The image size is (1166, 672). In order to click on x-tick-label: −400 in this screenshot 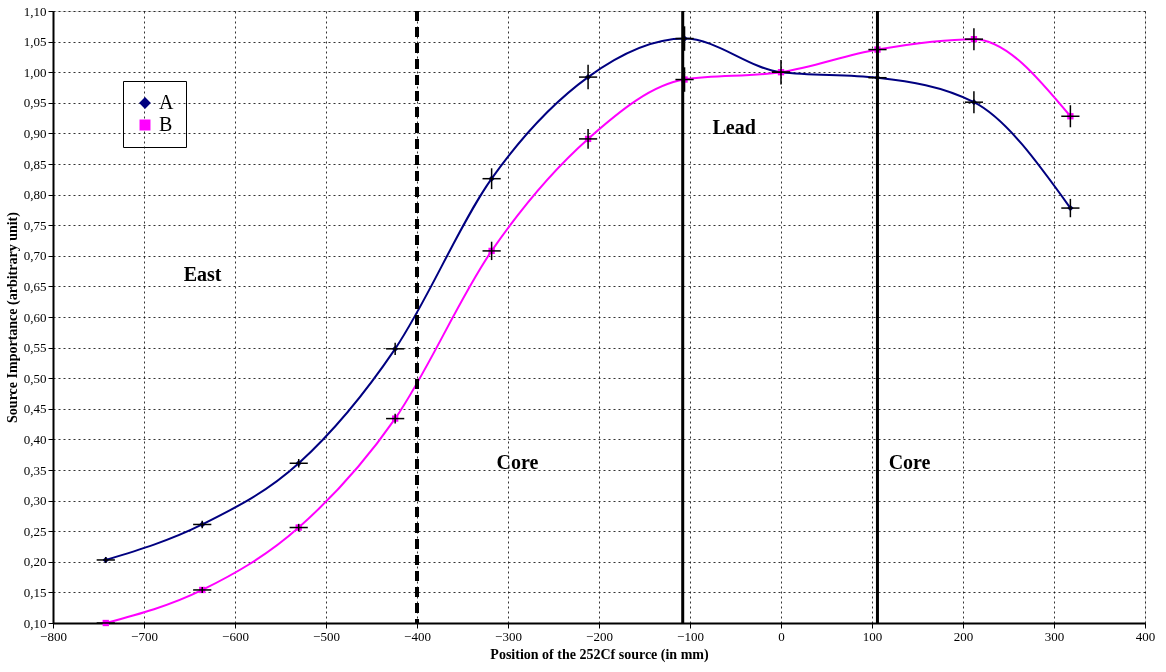, I will do `click(417, 636)`.